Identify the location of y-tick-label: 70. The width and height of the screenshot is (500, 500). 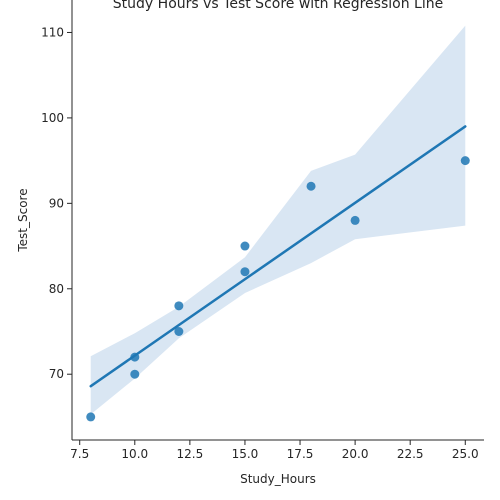
(56, 374).